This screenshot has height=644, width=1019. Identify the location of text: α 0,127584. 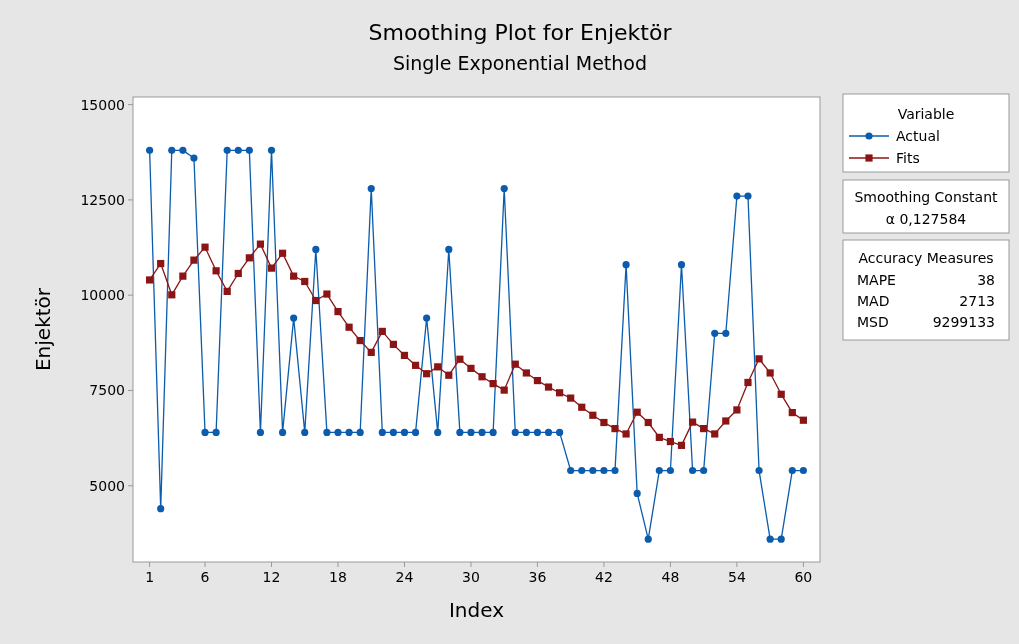
(926, 219).